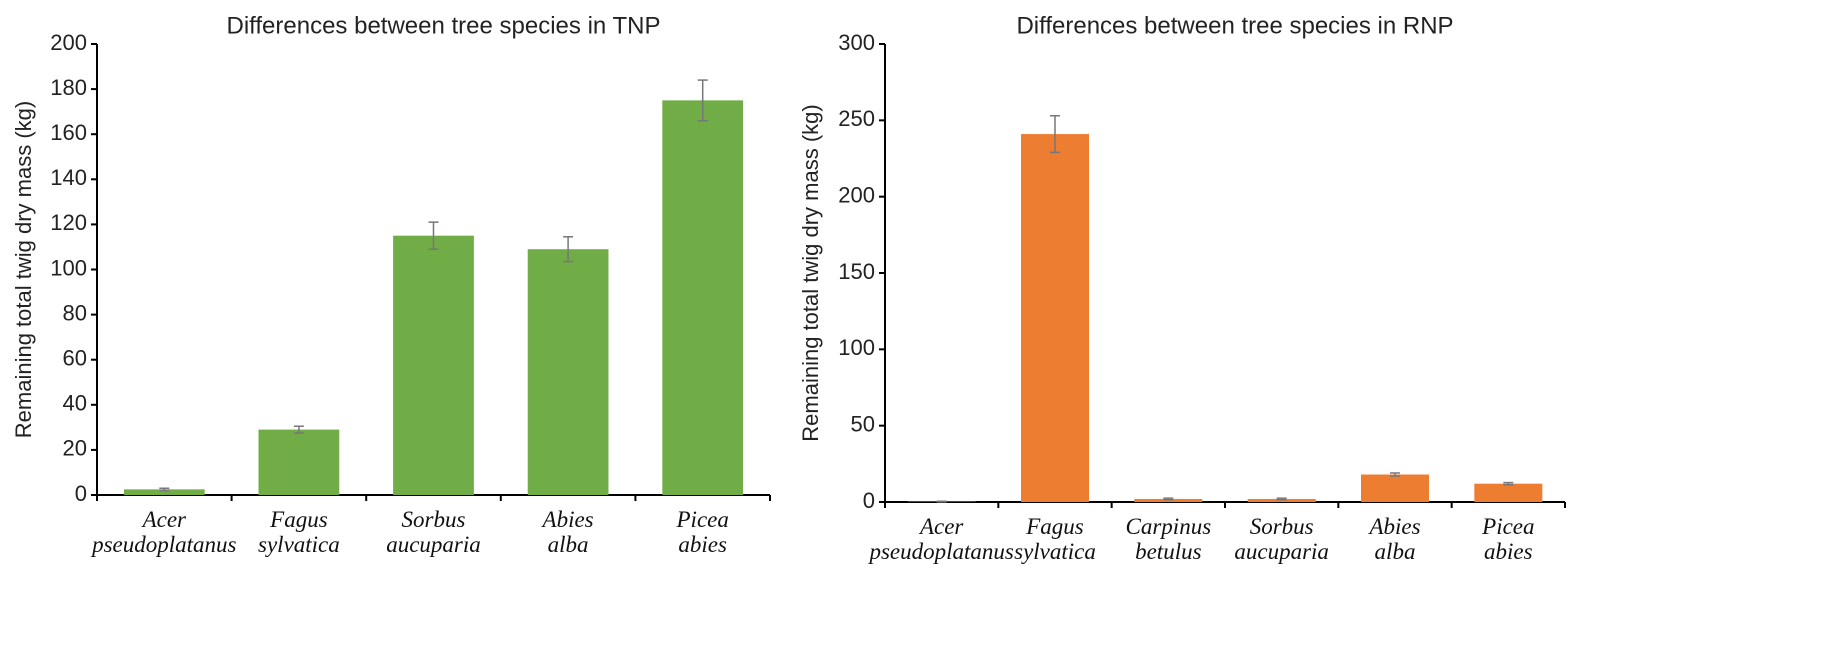  Describe the element at coordinates (856, 118) in the screenshot. I see `y-tick-label: 250` at that location.